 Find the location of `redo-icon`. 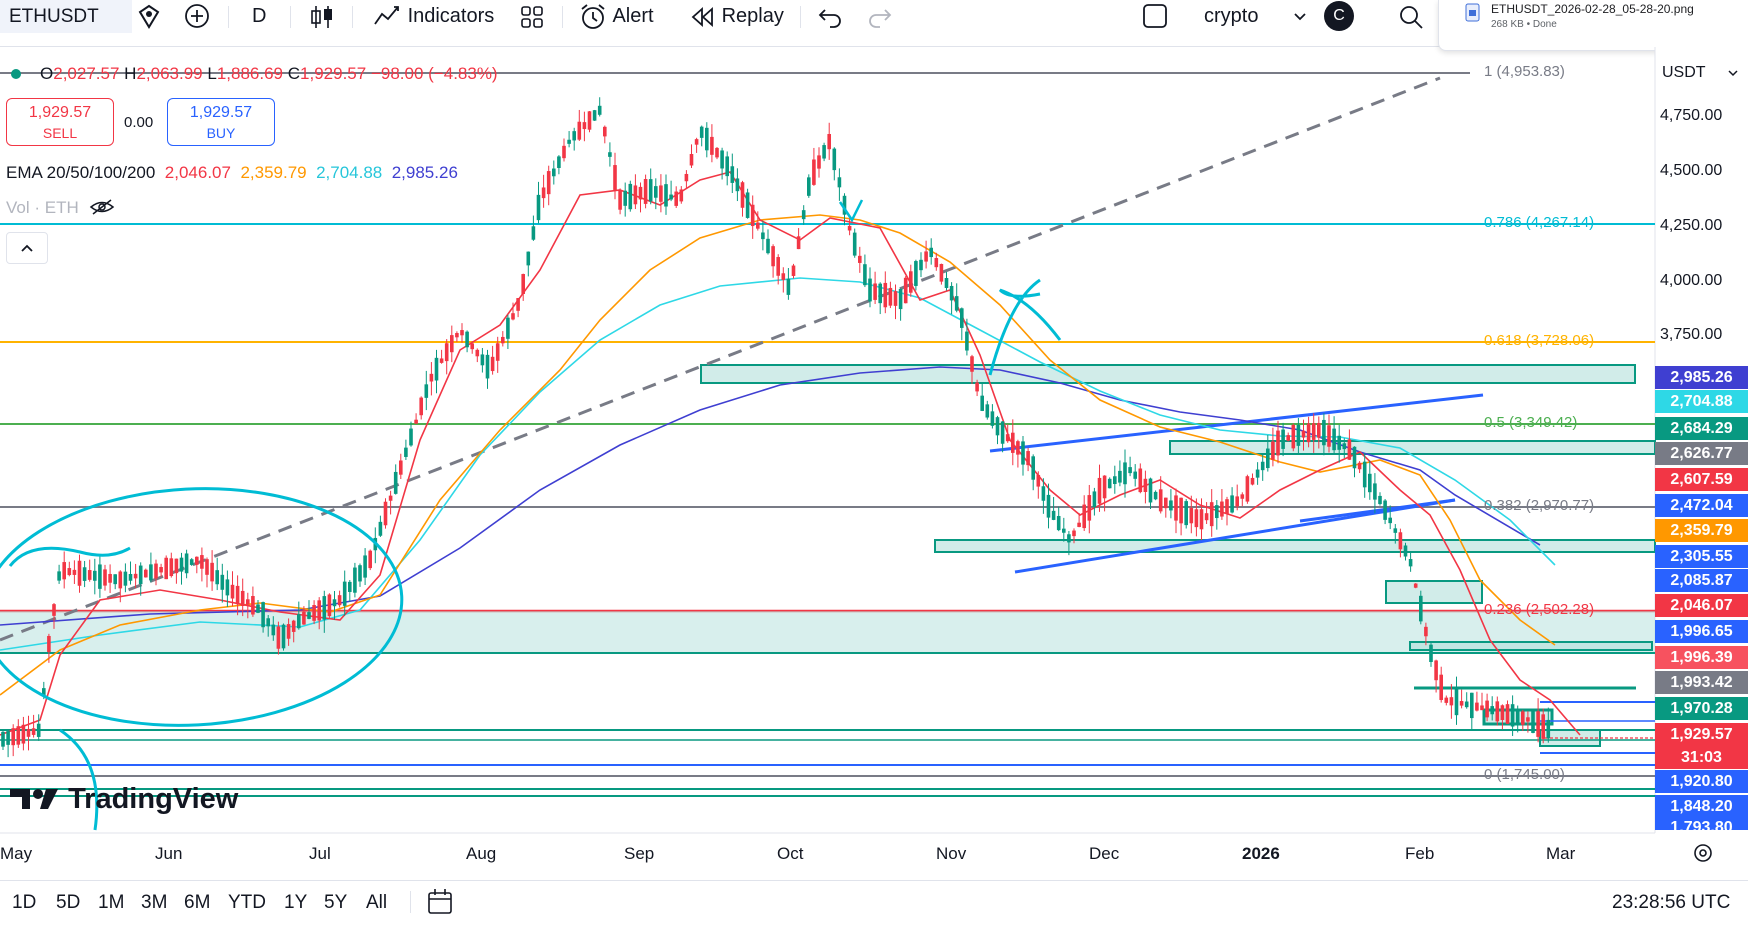

redo-icon is located at coordinates (880, 16).